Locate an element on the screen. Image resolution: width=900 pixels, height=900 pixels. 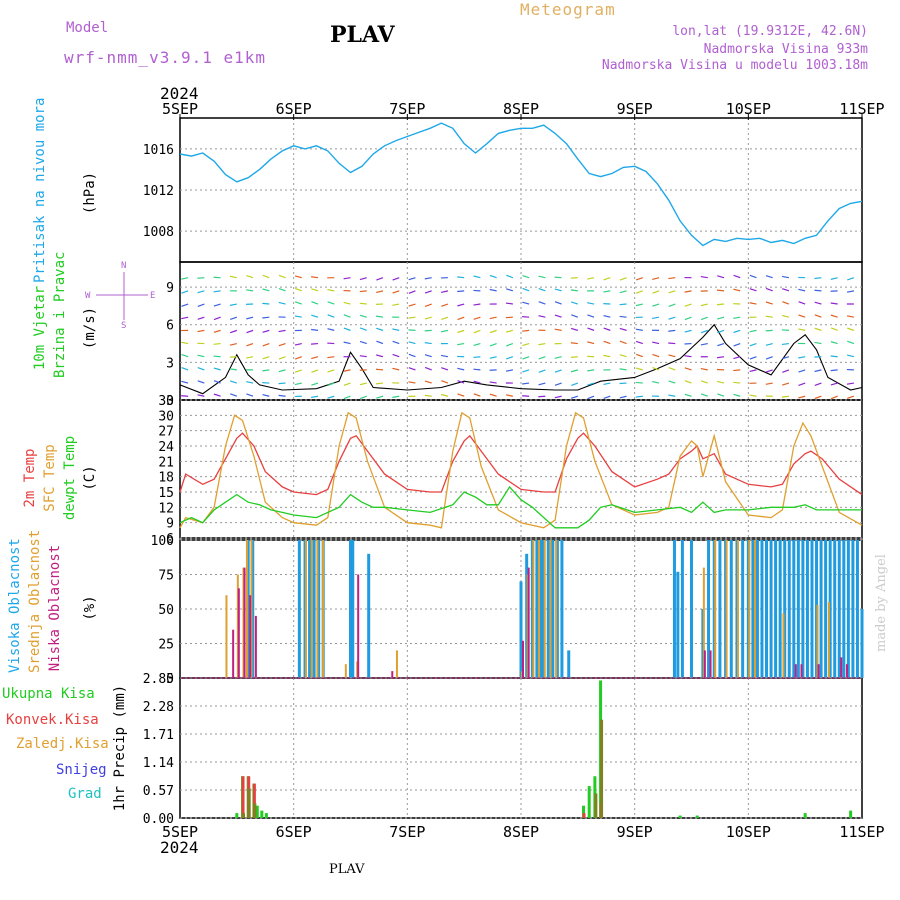
model-altitude-text: Nadmorska Visina u modelu 1003.18m is located at coordinates (734, 65).